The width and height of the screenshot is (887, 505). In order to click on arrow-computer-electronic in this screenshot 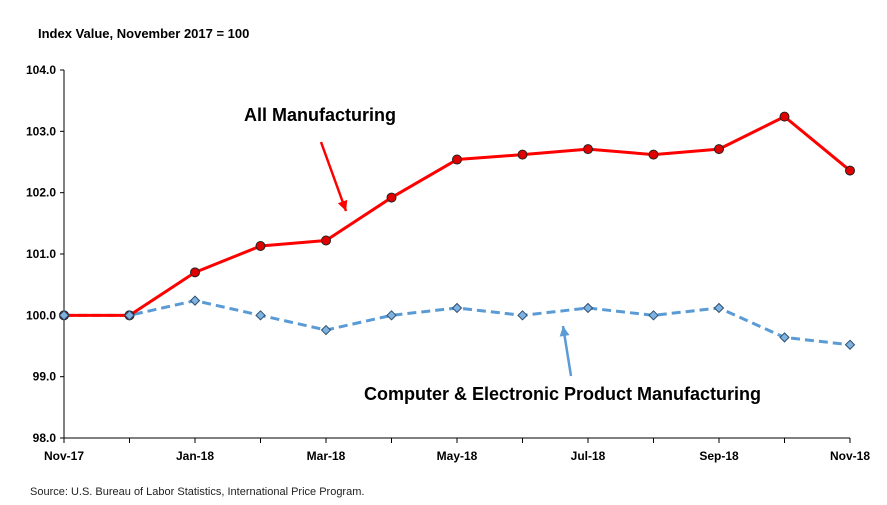, I will do `click(566, 351)`.